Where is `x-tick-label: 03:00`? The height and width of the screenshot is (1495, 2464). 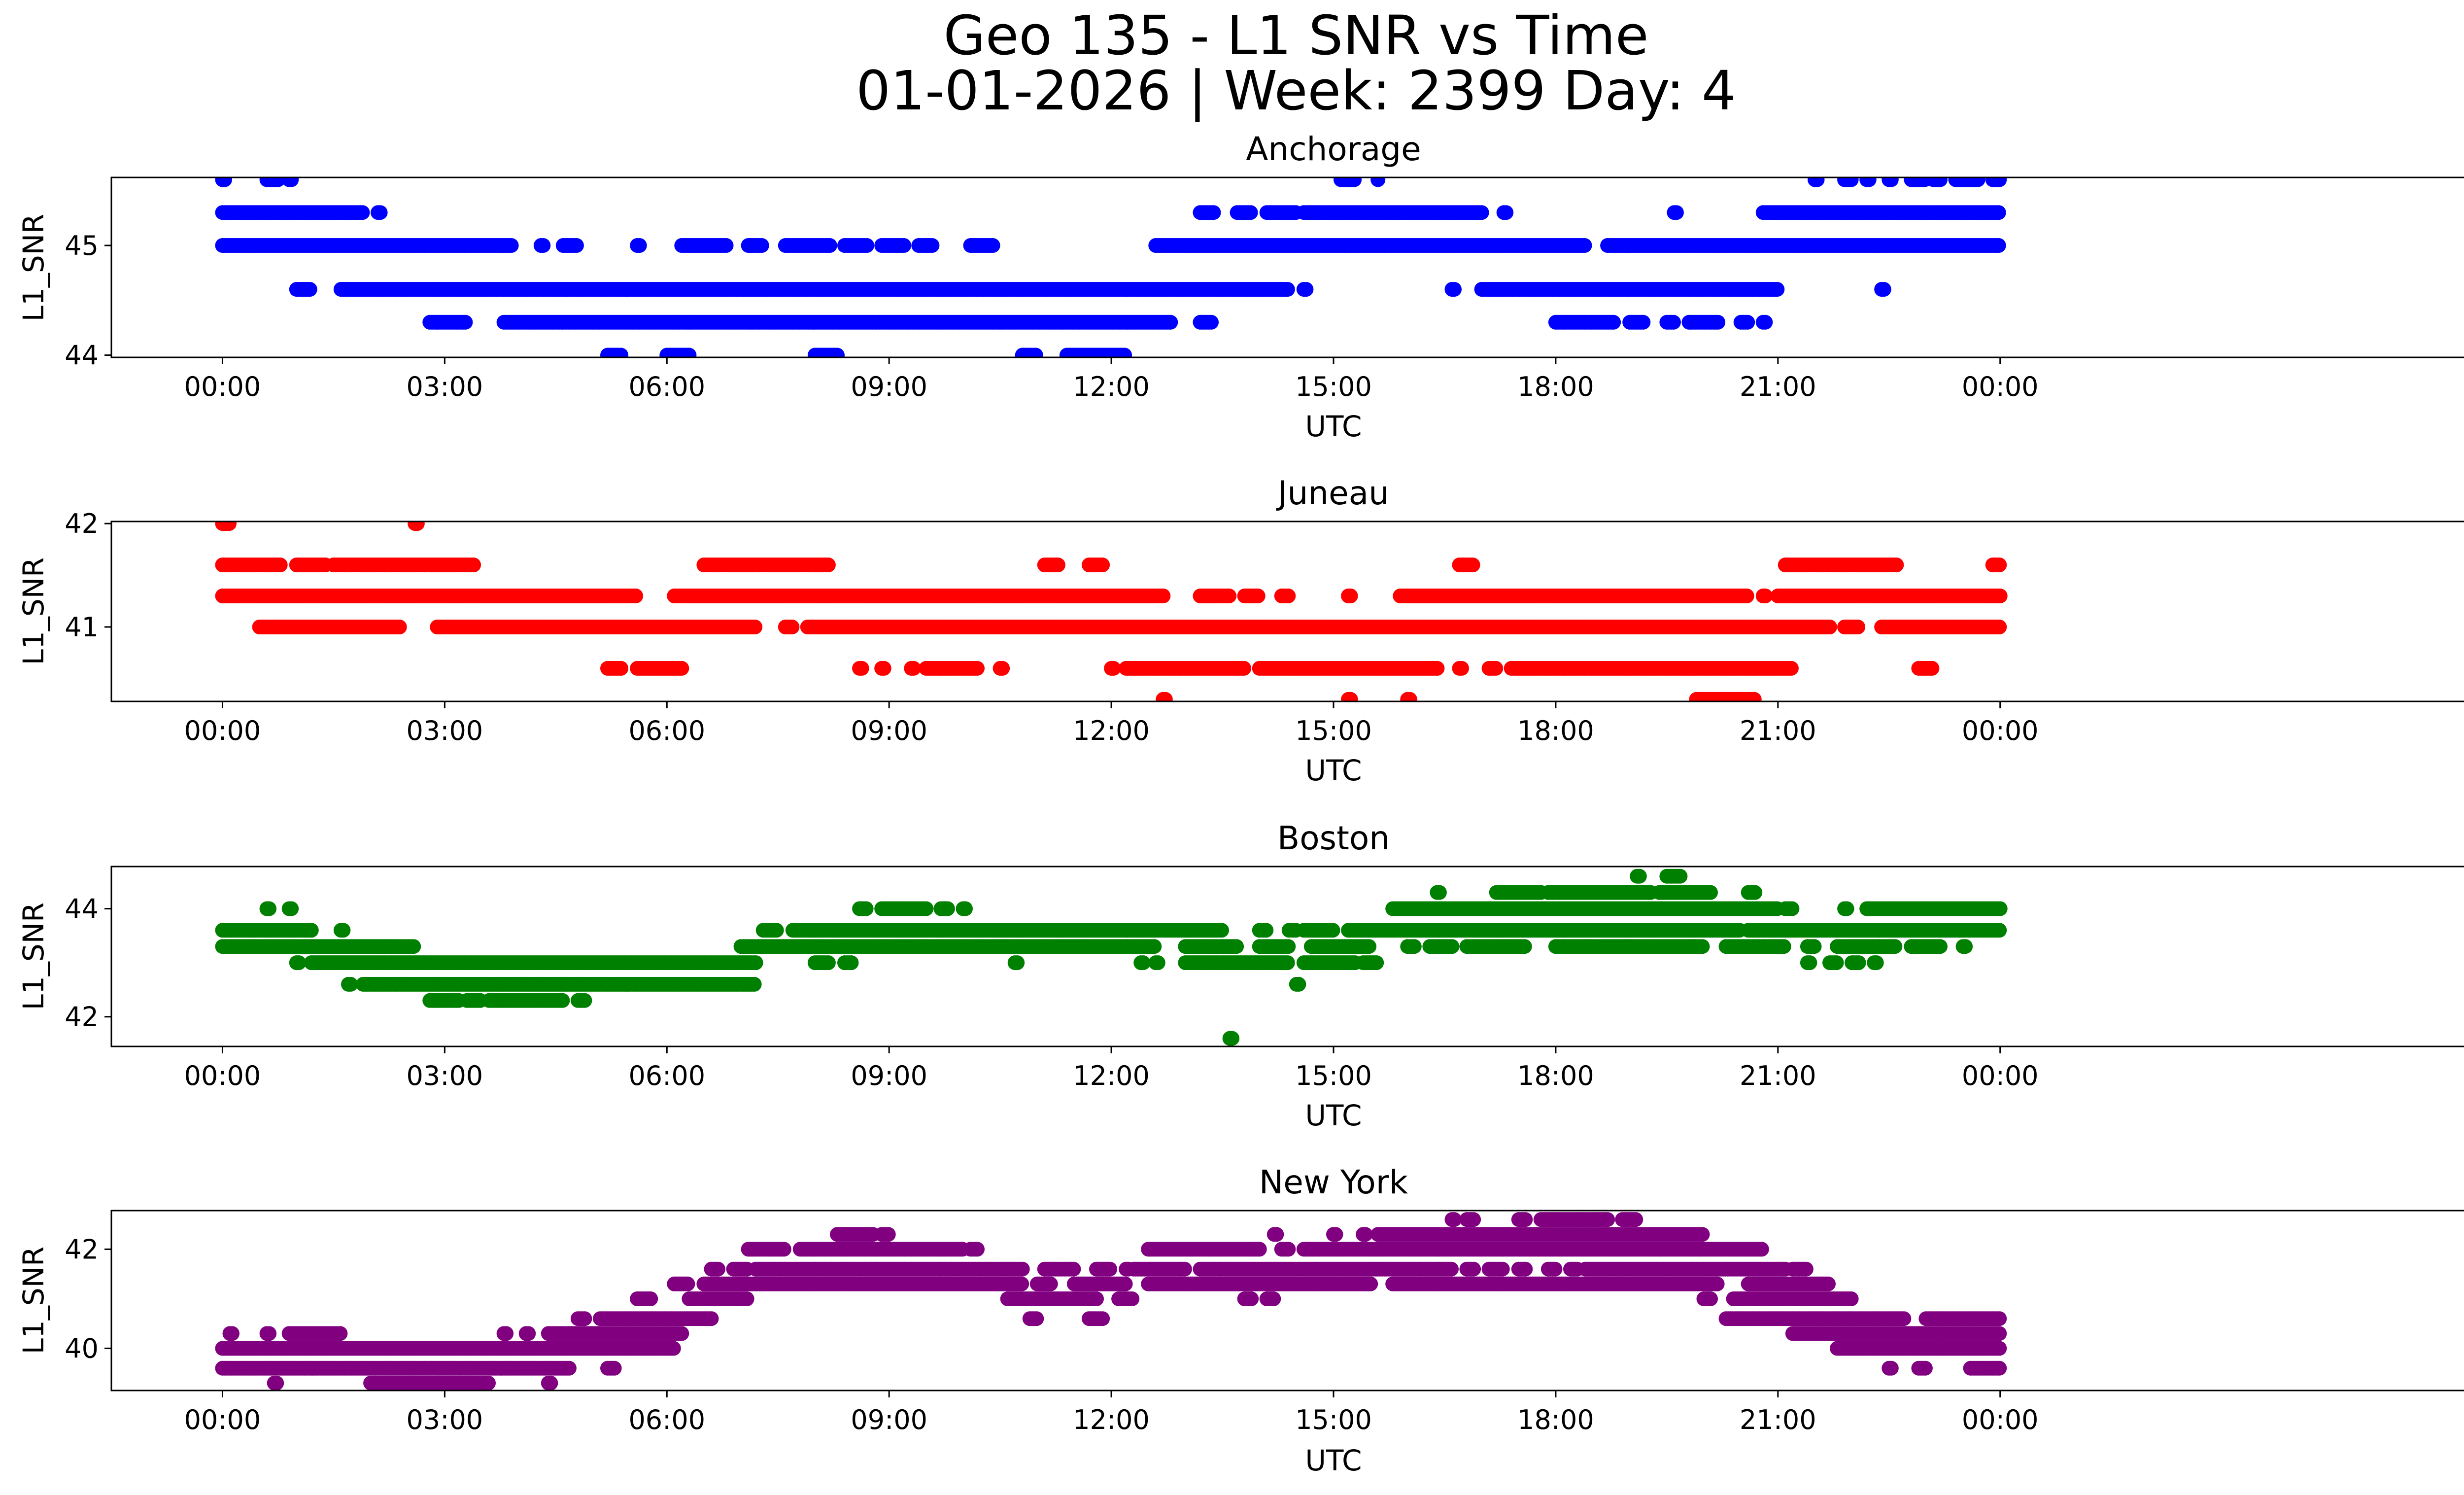 x-tick-label: 03:00 is located at coordinates (445, 386).